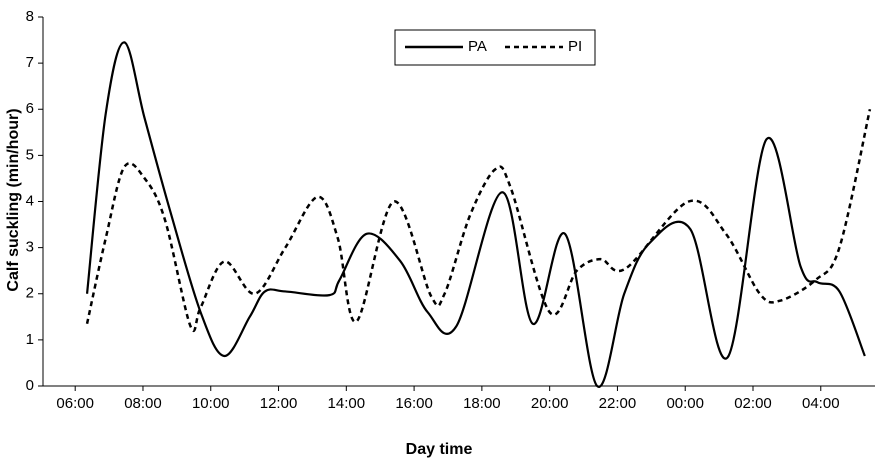 The width and height of the screenshot is (878, 464). Describe the element at coordinates (30, 16) in the screenshot. I see `y-tick-label: 8` at that location.